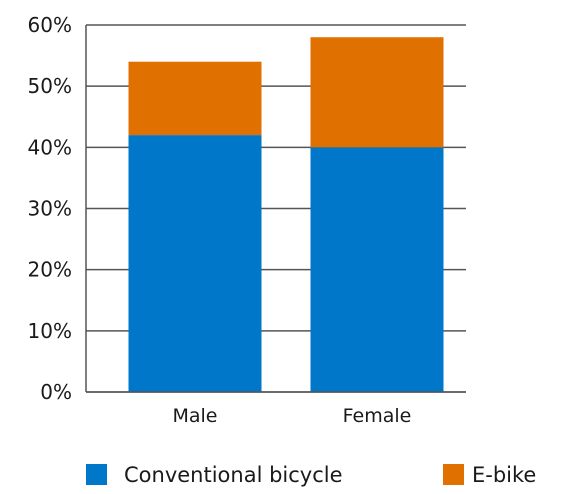 This screenshot has height=494, width=563. What do you see at coordinates (50, 86) in the screenshot?
I see `y-tick-label: 50%` at bounding box center [50, 86].